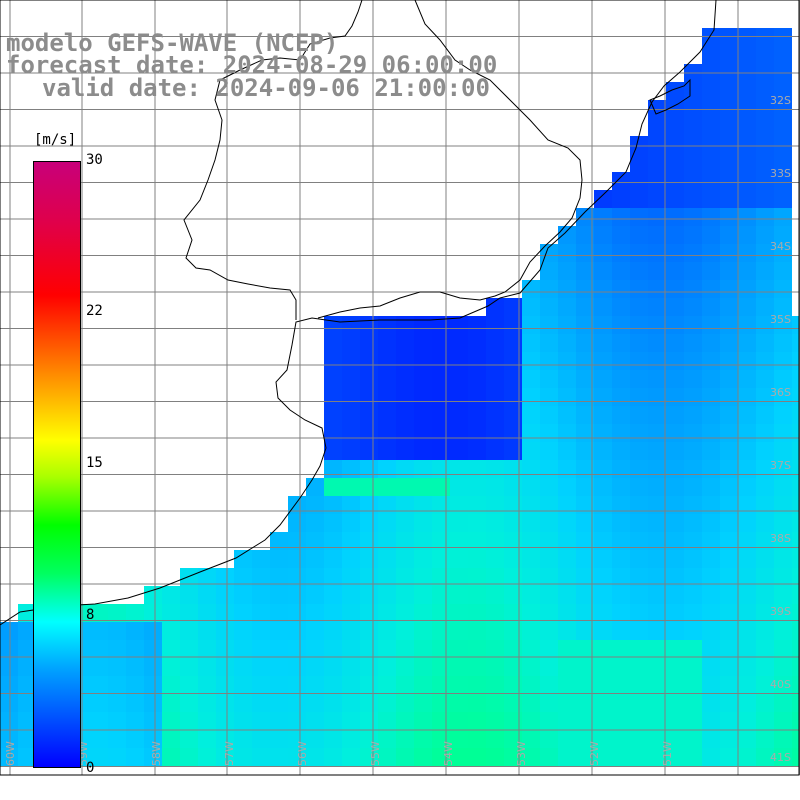 Image resolution: width=800 pixels, height=800 pixels. Describe the element at coordinates (667, 753) in the screenshot. I see `longitude-label: 51W` at that location.